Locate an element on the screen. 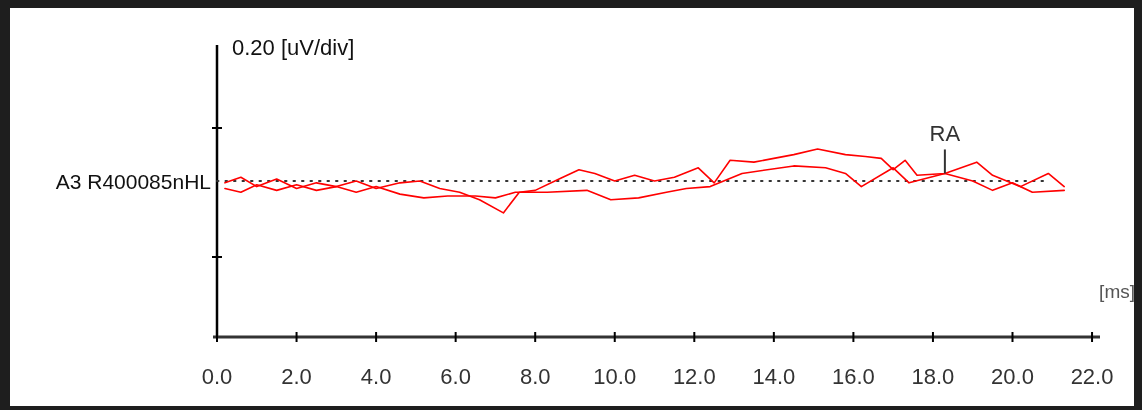 The height and width of the screenshot is (410, 1142). x-tick-label: 16.0 is located at coordinates (853, 376).